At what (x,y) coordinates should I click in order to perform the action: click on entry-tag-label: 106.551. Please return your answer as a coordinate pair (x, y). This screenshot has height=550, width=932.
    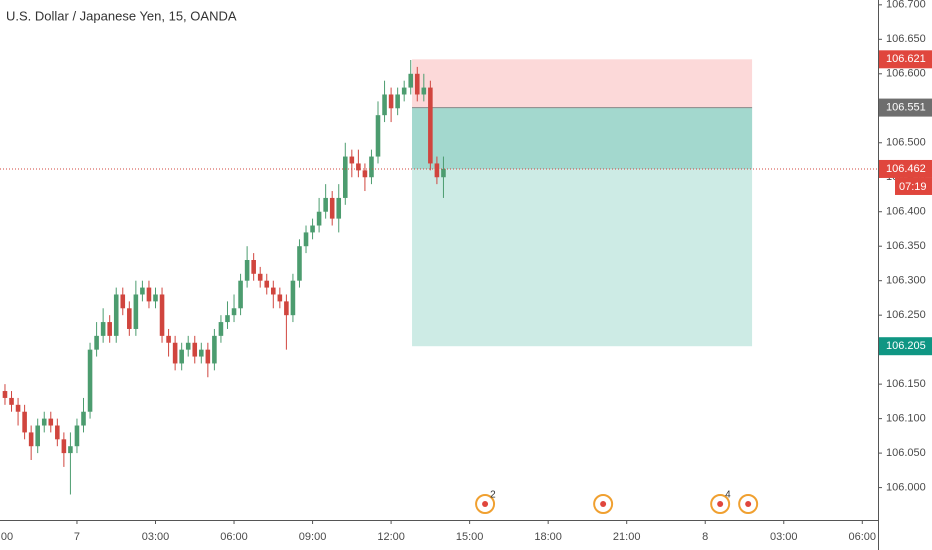
    Looking at the image, I should click on (906, 107).